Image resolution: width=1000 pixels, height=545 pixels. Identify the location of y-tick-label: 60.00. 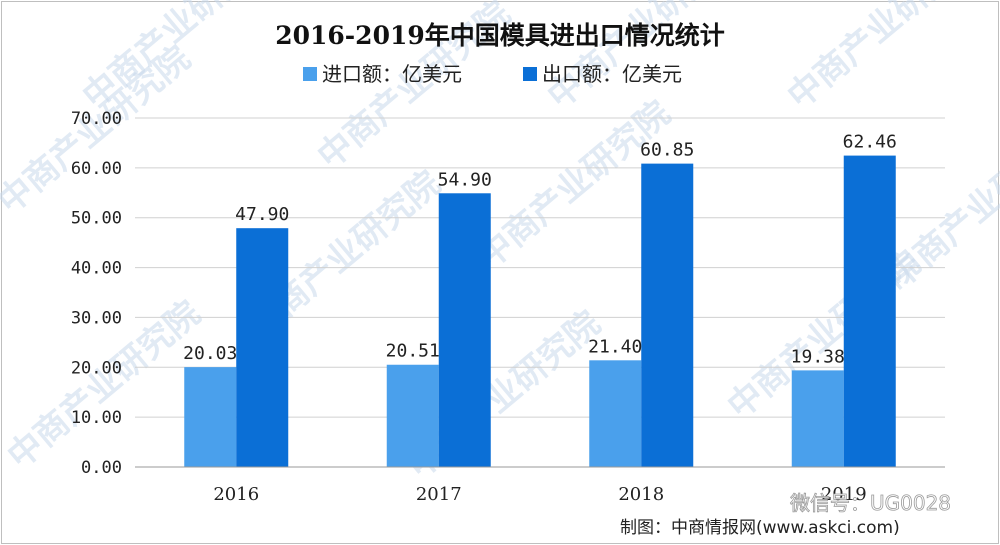
(96, 169).